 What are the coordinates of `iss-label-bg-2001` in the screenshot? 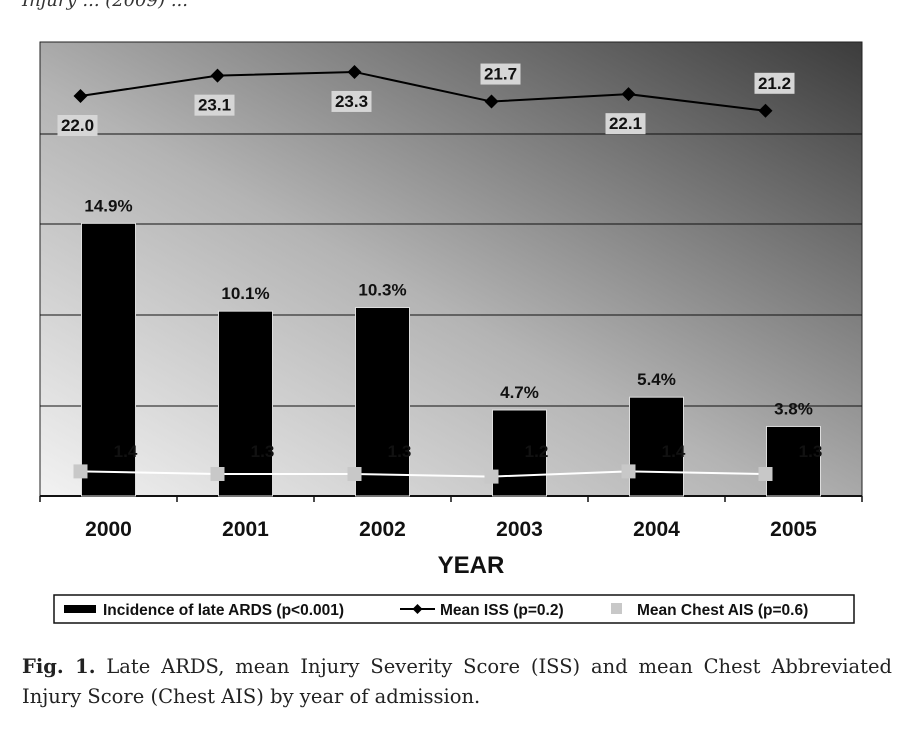 It's located at (214, 105).